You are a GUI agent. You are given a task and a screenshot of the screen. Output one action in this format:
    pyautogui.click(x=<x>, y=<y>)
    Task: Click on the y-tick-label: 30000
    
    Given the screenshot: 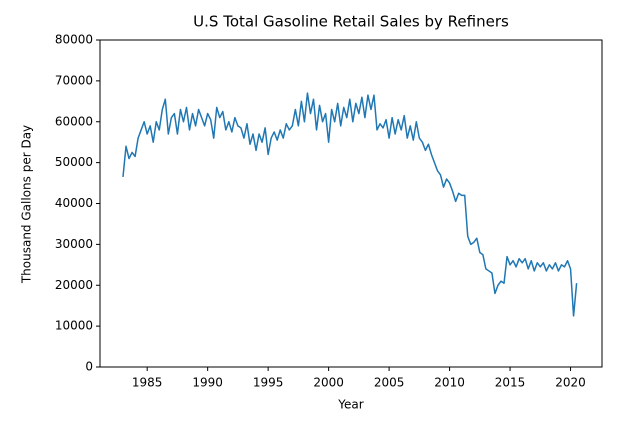 What is the action you would take?
    pyautogui.click(x=74, y=244)
    